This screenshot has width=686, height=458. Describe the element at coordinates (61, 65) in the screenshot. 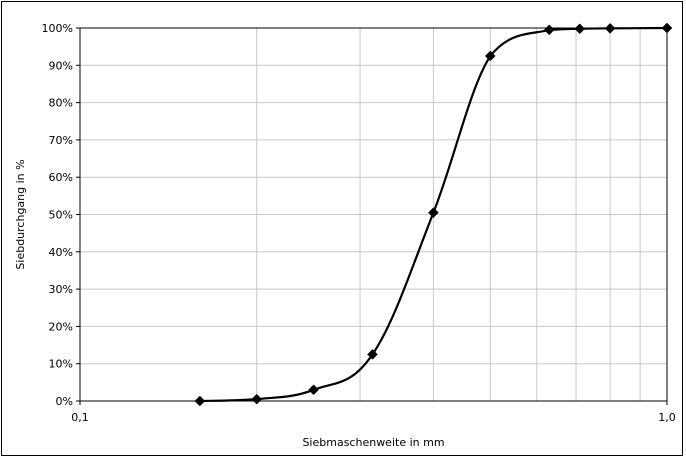

I see `y-tick-label: 90%` at that location.